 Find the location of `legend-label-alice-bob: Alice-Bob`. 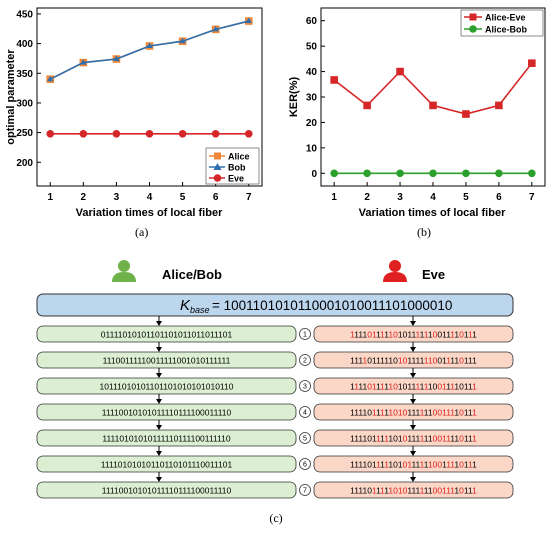

legend-label-alice-bob: Alice-Bob is located at coordinates (506, 30).